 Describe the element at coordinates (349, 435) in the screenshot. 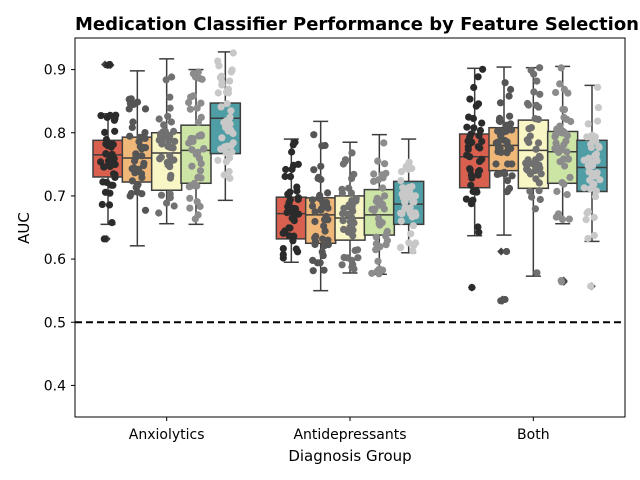

I see `x-tick-label: Antidepressants` at that location.